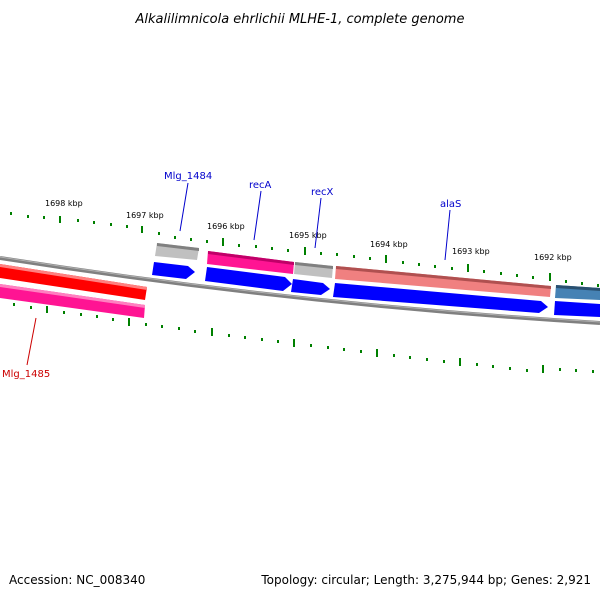 Image resolution: width=600 pixels, height=600 pixels. What do you see at coordinates (389, 244) in the screenshot?
I see `tick-label: 1694 kbp` at bounding box center [389, 244].